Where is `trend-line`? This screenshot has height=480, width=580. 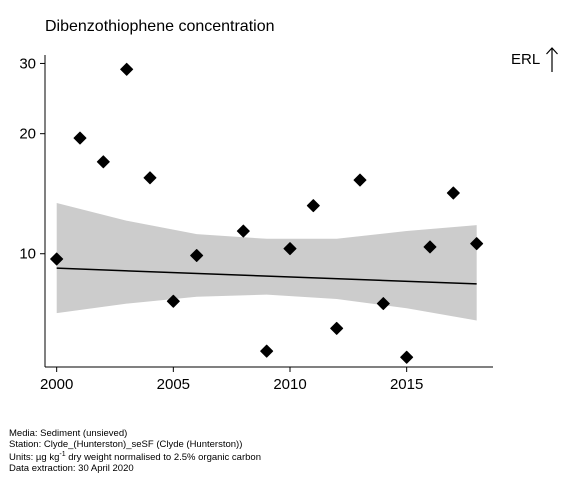
trend-line is located at coordinates (266, 276).